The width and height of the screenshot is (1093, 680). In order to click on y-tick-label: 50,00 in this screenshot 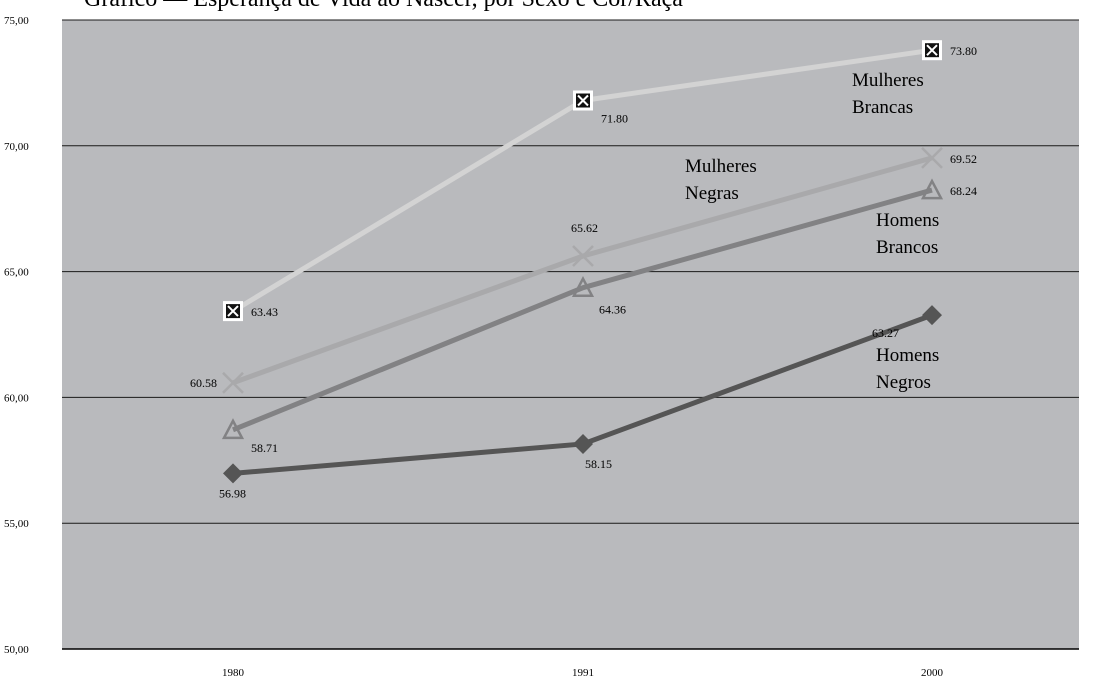, I will do `click(16, 650)`.